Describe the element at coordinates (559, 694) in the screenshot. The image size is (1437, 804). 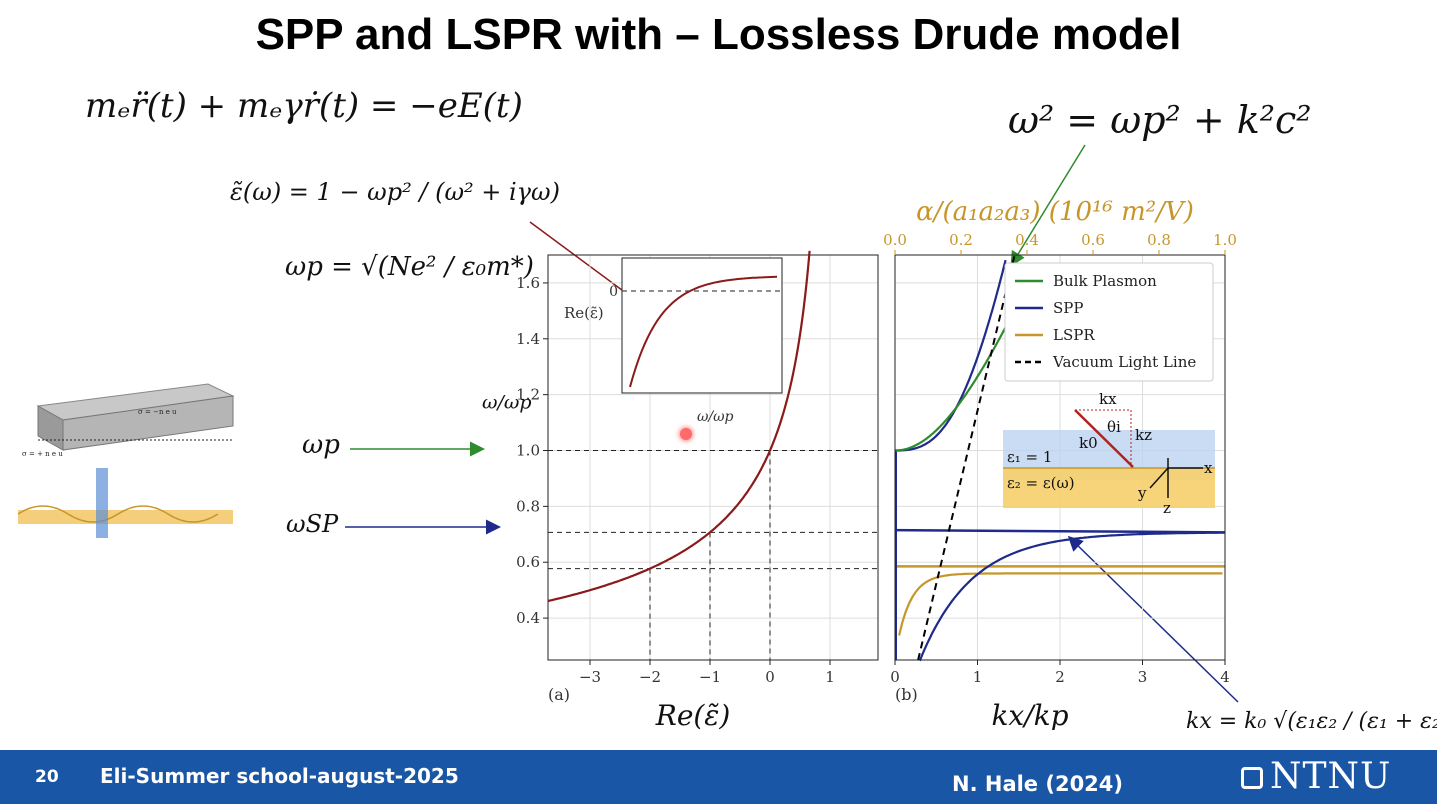
I see `panel-label-a: (a)` at that location.